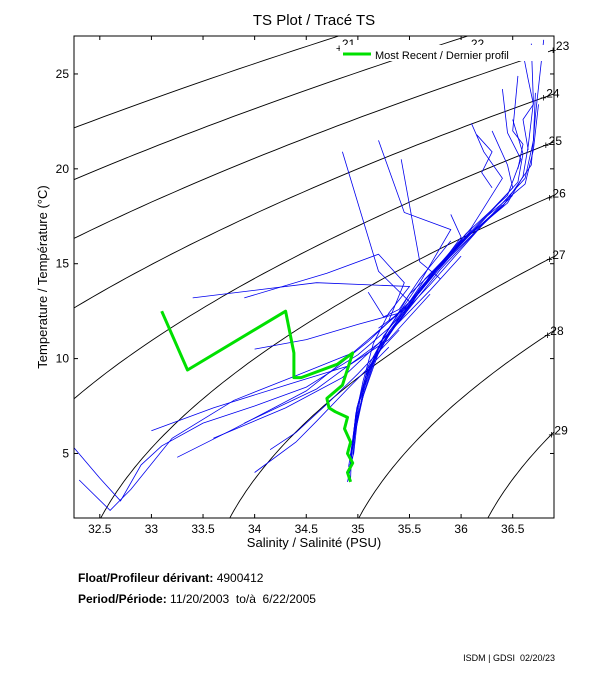 The image size is (611, 675). I want to click on x-tick-label: 33.5, so click(203, 529).